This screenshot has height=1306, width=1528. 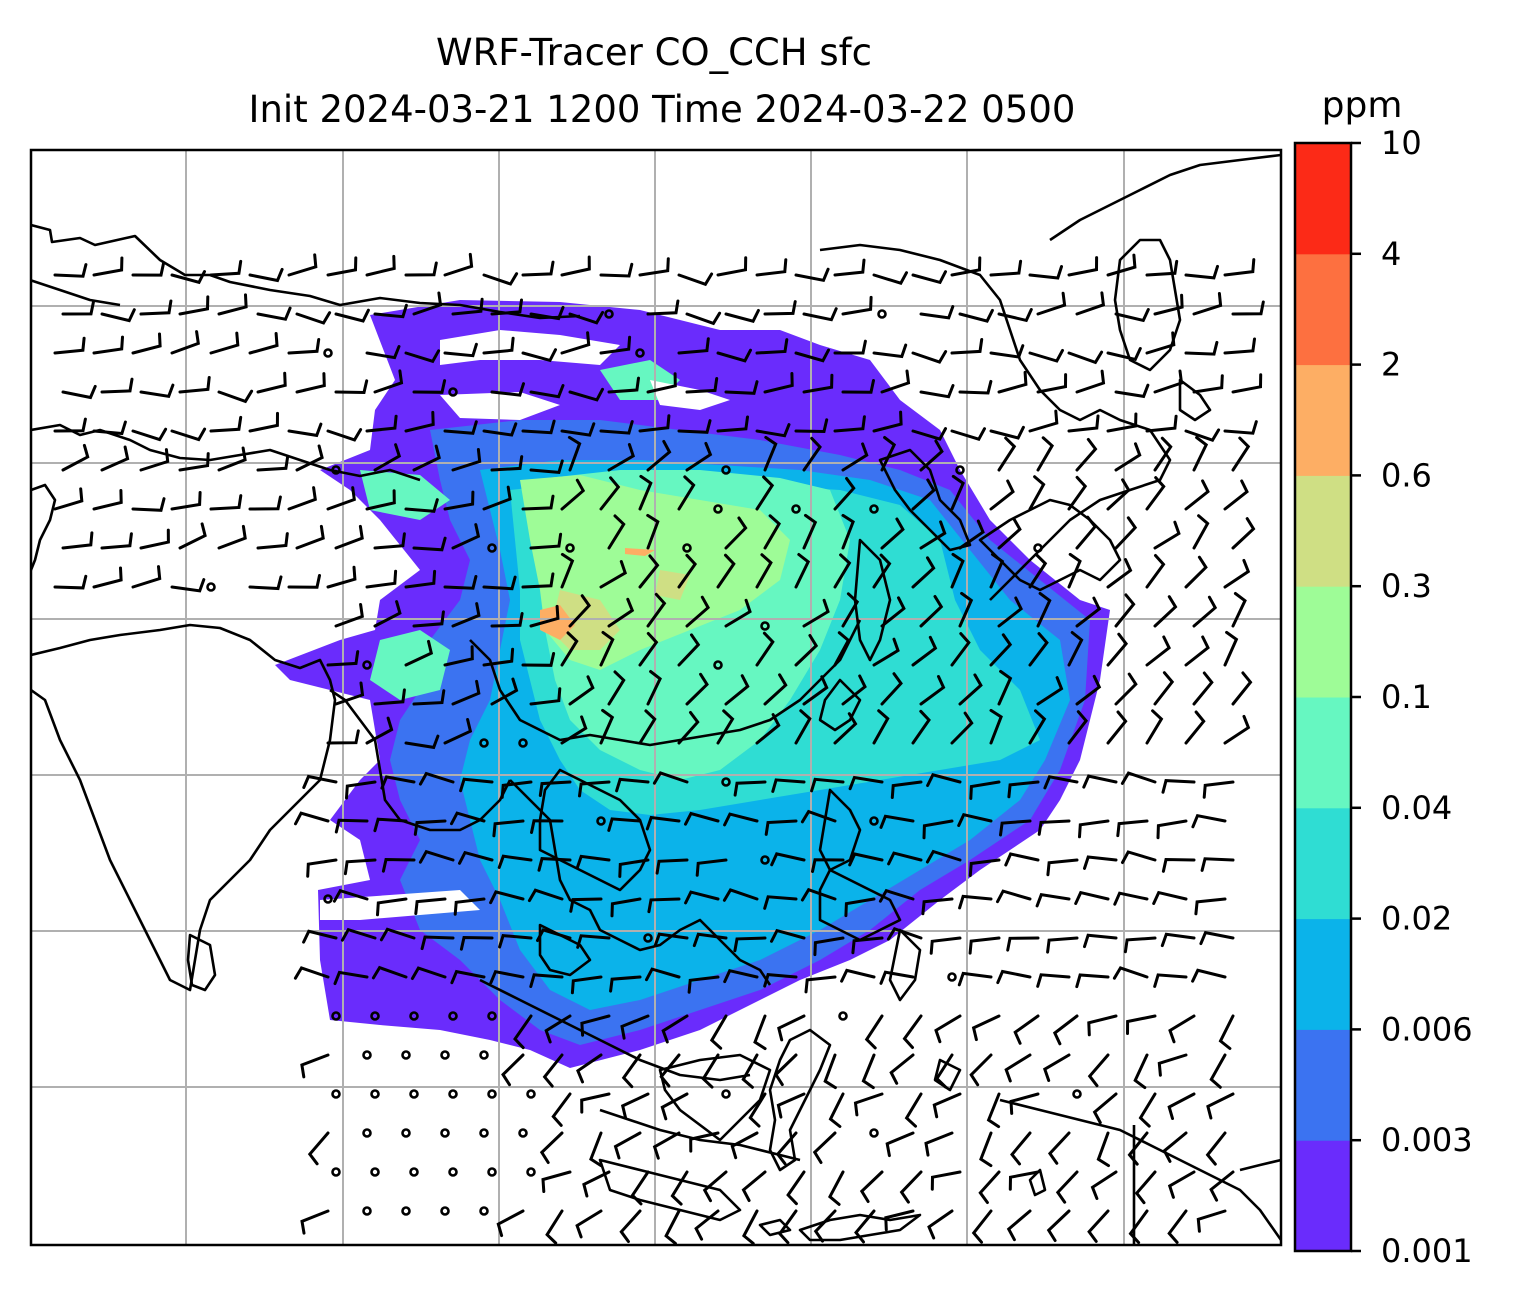 What do you see at coordinates (654, 52) in the screenshot?
I see `title-line-1: WRF-Tracer CO_CCH sfc` at bounding box center [654, 52].